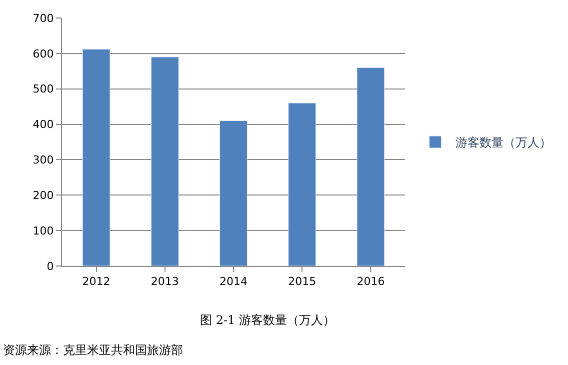  What do you see at coordinates (43, 89) in the screenshot?
I see `y-tick-label: 500` at bounding box center [43, 89].